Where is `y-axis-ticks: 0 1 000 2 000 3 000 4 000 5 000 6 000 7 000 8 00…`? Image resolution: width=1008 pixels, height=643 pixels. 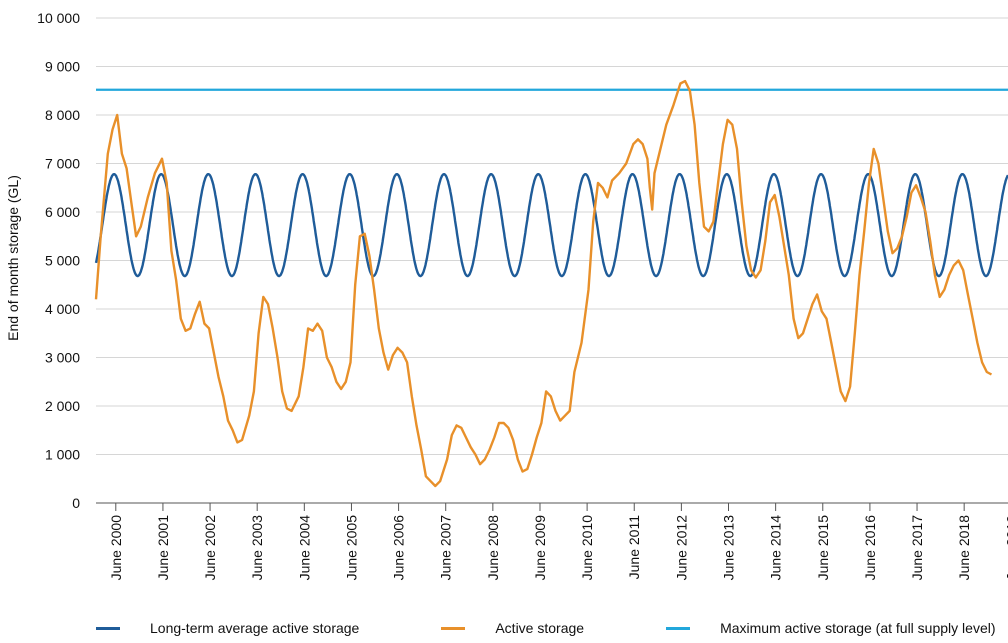 y-axis-ticks: 0 1 000 2 000 3 000 4 000 5 000 6 000 7 000 8 00… is located at coordinates (58, 260).